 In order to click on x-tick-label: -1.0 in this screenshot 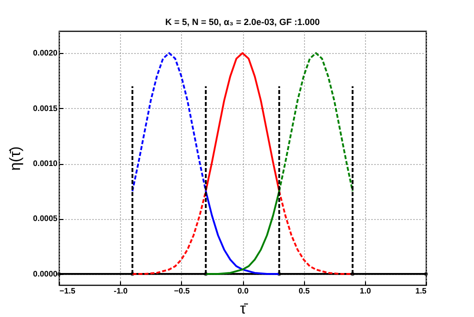, I will do `click(121, 291)`.